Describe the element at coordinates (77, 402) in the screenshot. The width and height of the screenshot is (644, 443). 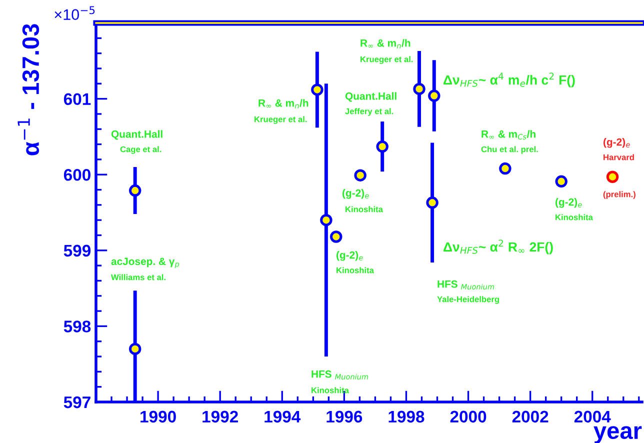
I see `y-tick-label: 597` at that location.